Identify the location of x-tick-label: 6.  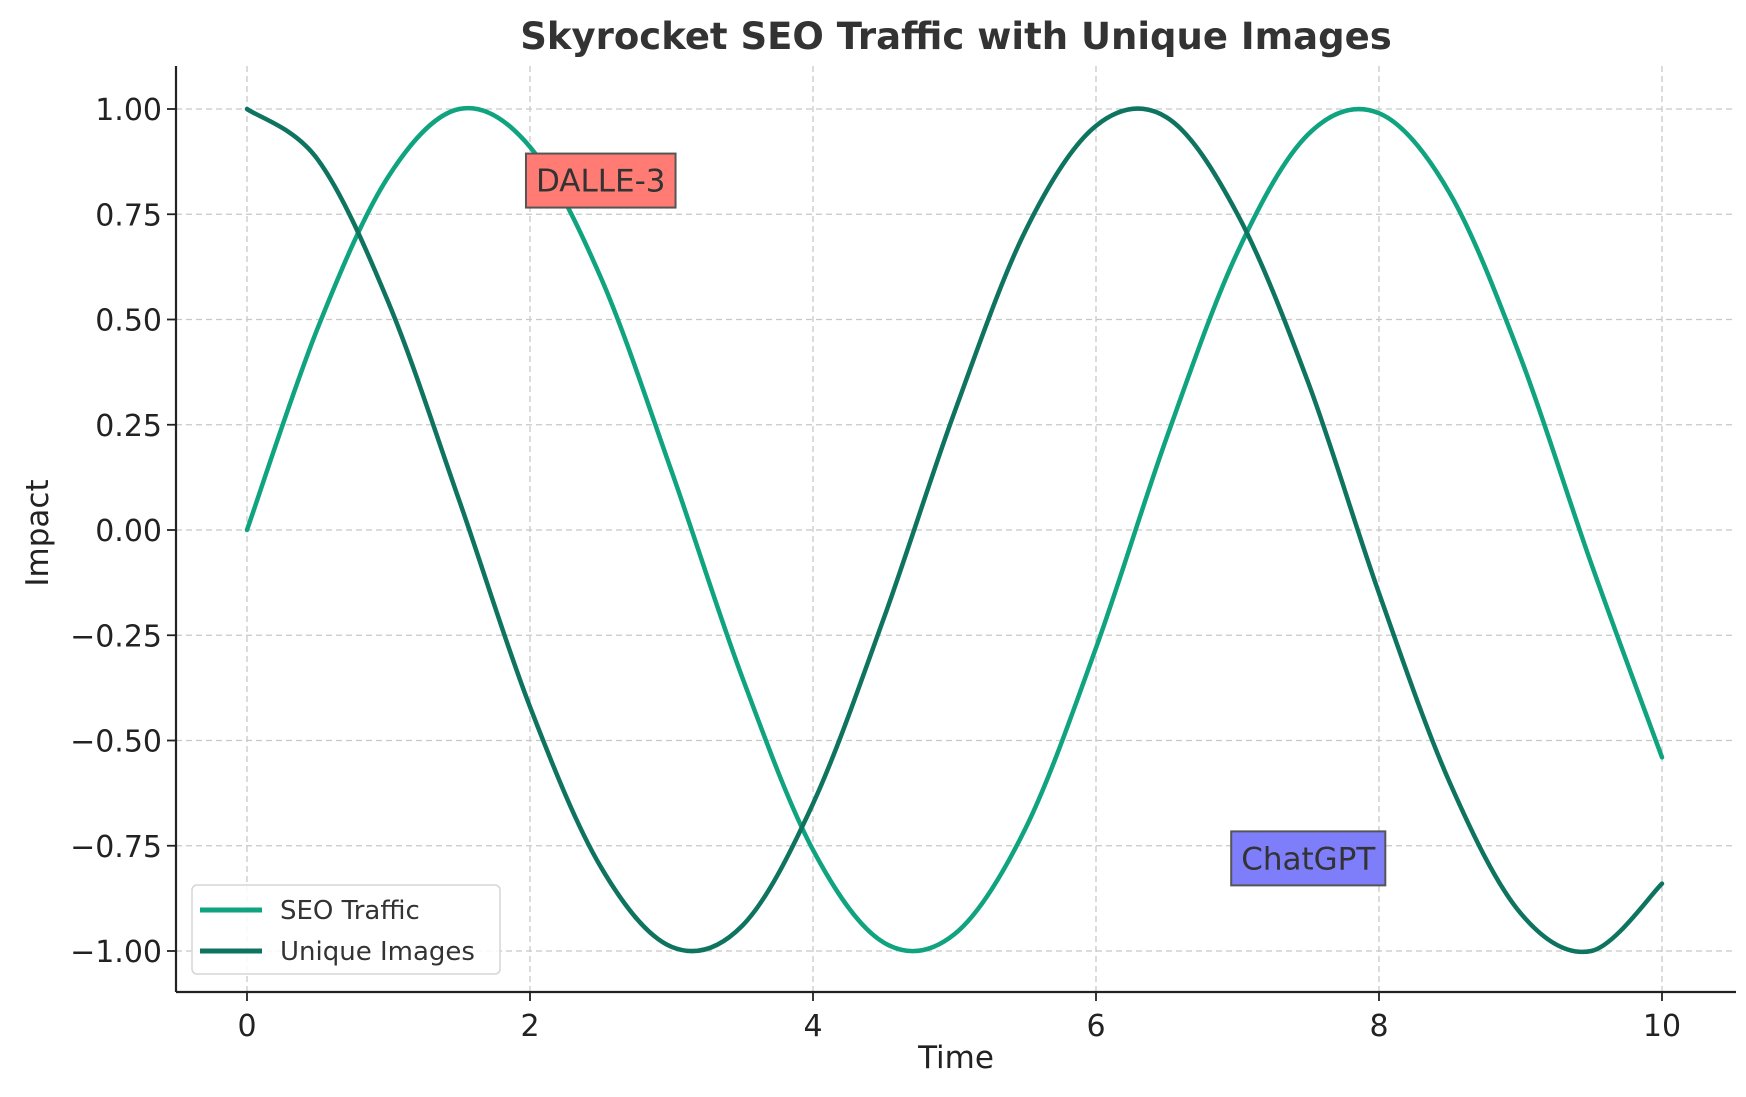
(1095, 1026).